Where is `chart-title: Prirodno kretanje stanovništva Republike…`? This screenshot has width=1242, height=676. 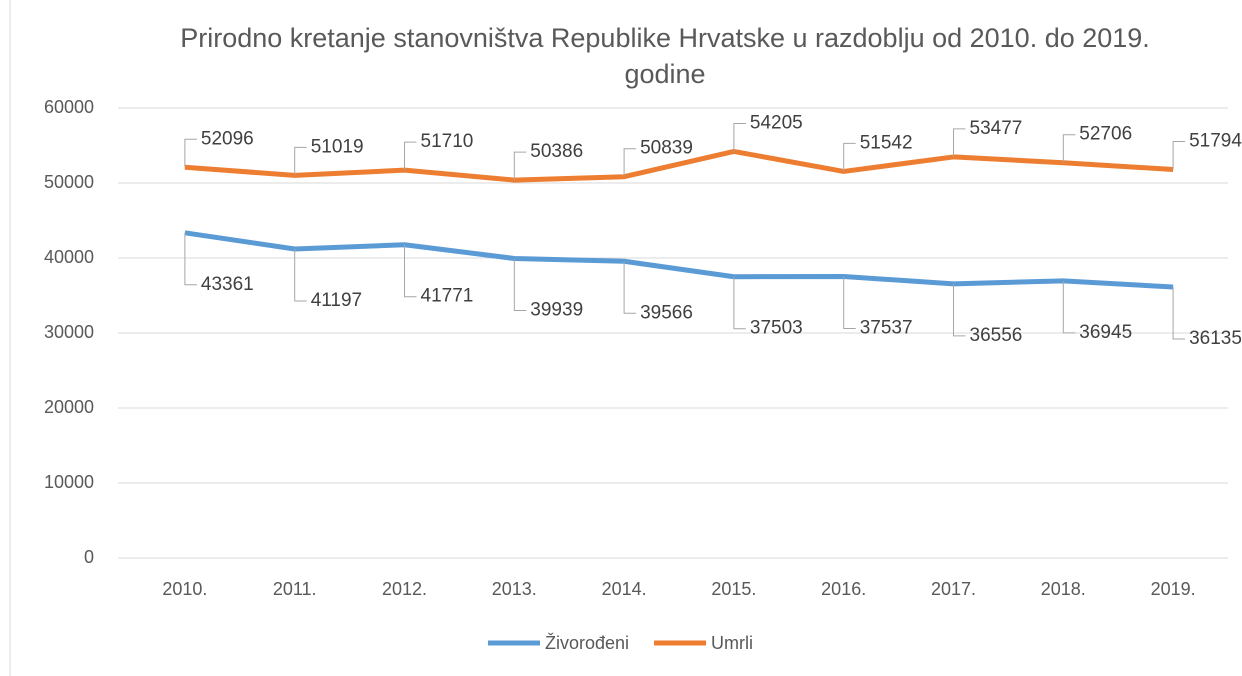 chart-title: Prirodno kretanje stanovništva Republike… is located at coordinates (665, 56).